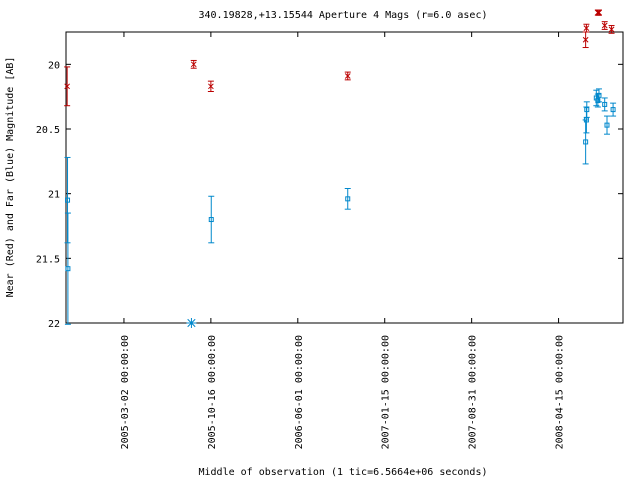  Describe the element at coordinates (125, 392) in the screenshot. I see `x-tick-label: 2005-03-02 00:00:00` at that location.